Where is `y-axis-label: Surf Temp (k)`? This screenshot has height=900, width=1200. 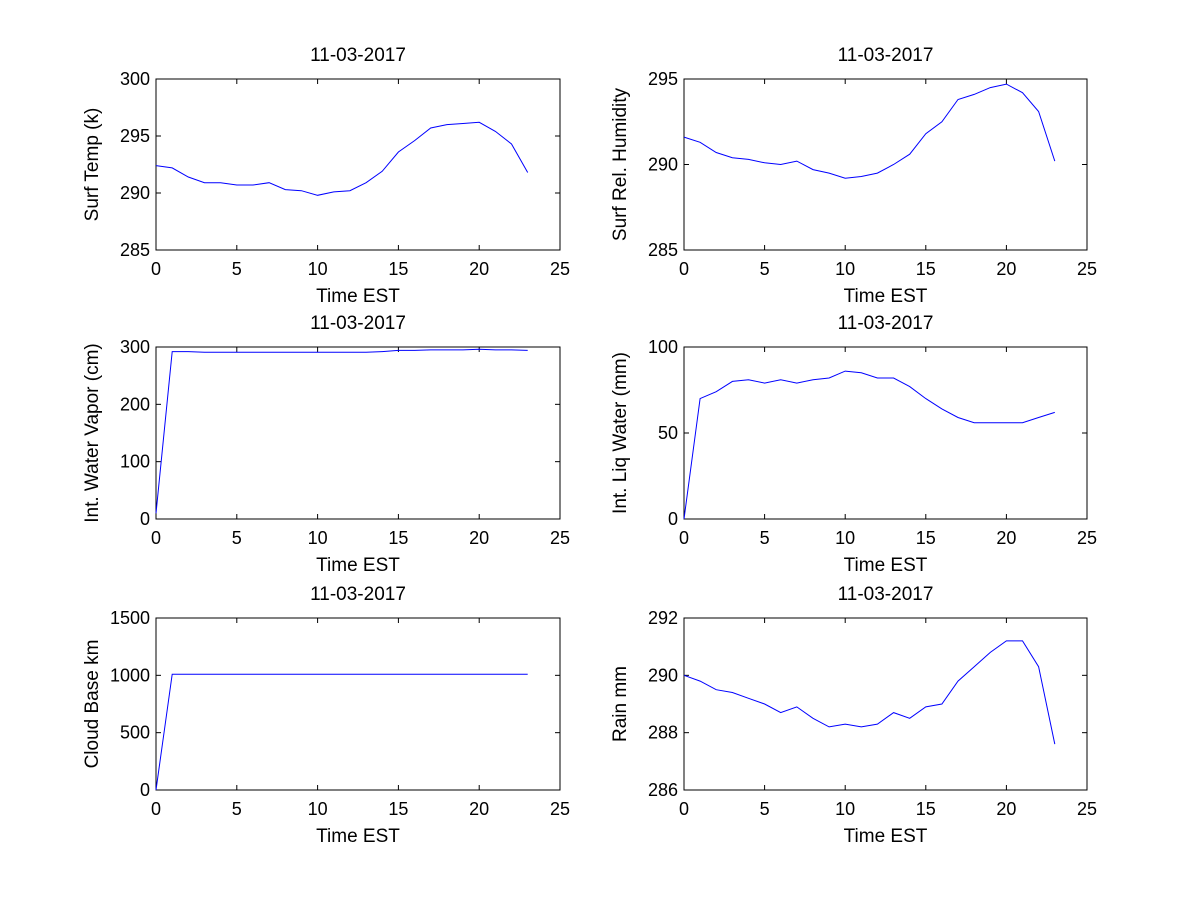
y-axis-label: Surf Temp (k) is located at coordinates (92, 165).